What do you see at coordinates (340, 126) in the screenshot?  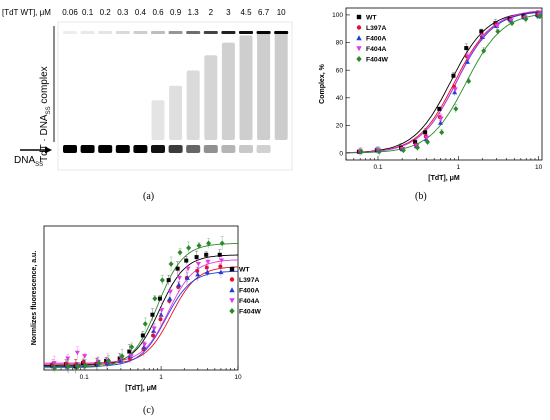 I see `y-tick-label: 20` at bounding box center [340, 126].